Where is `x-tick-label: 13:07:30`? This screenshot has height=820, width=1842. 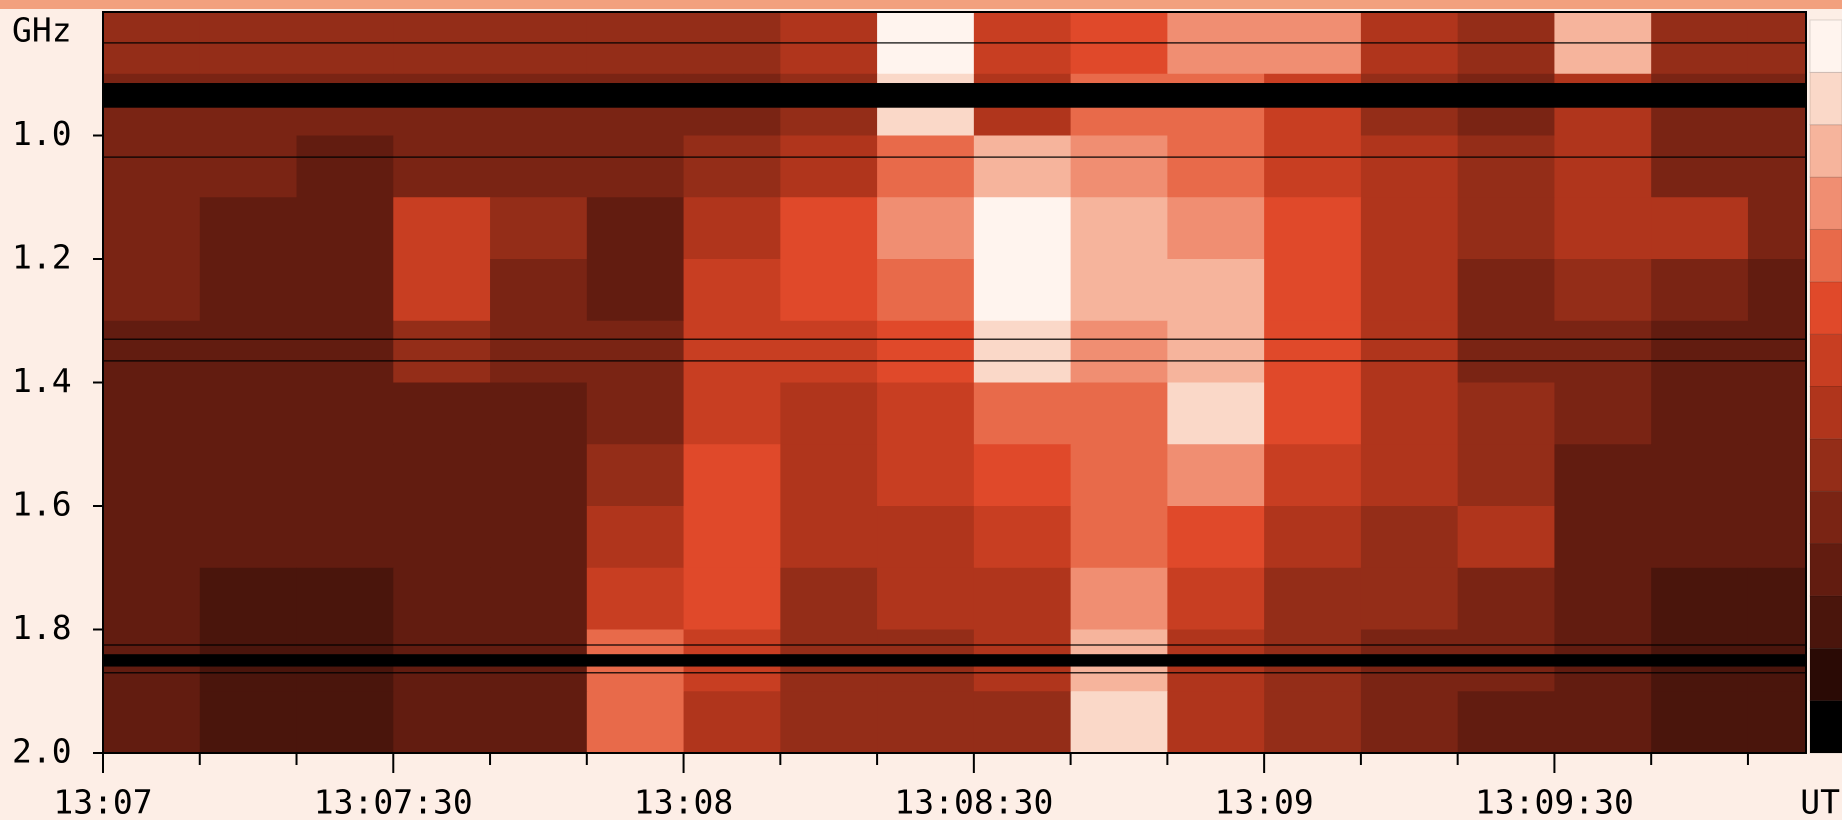
x-tick-label: 13:07:30 is located at coordinates (393, 801).